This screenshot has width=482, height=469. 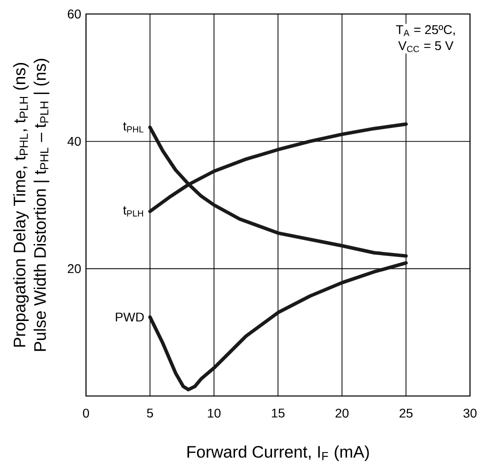 I want to click on x-tick-label: 25, so click(x=406, y=413).